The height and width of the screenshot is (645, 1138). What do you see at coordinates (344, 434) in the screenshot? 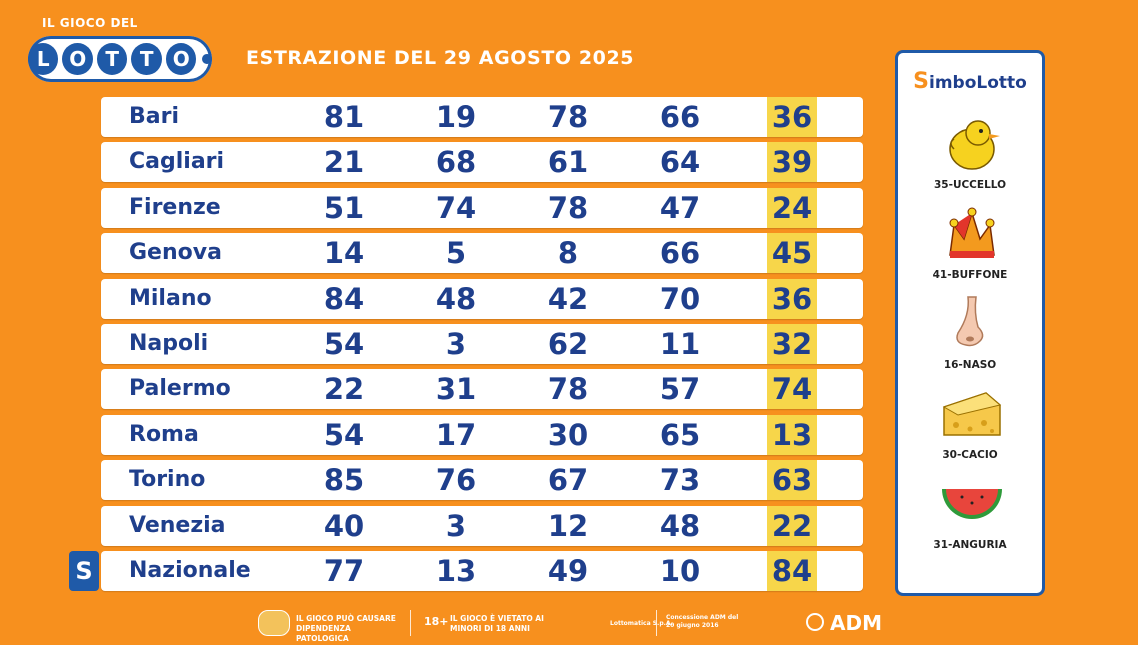
I see `number-1: 54` at bounding box center [344, 434].